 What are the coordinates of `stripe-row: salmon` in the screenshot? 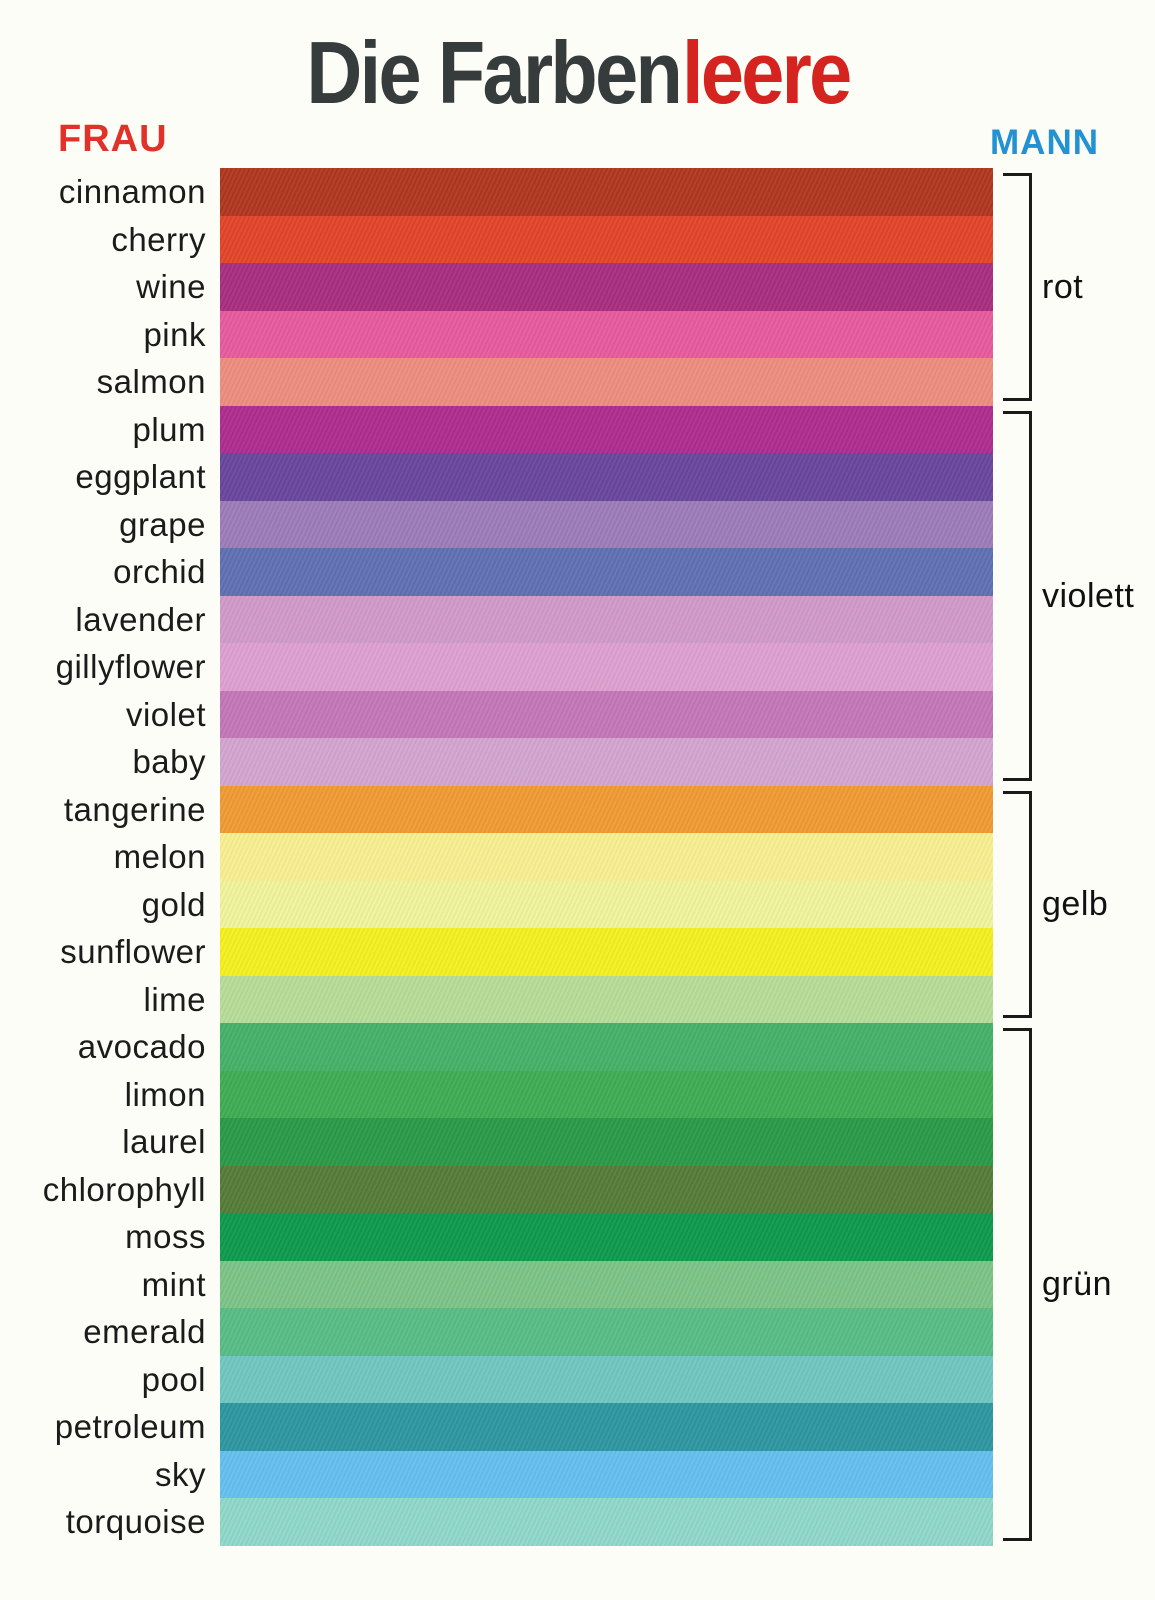 It's located at (577, 382).